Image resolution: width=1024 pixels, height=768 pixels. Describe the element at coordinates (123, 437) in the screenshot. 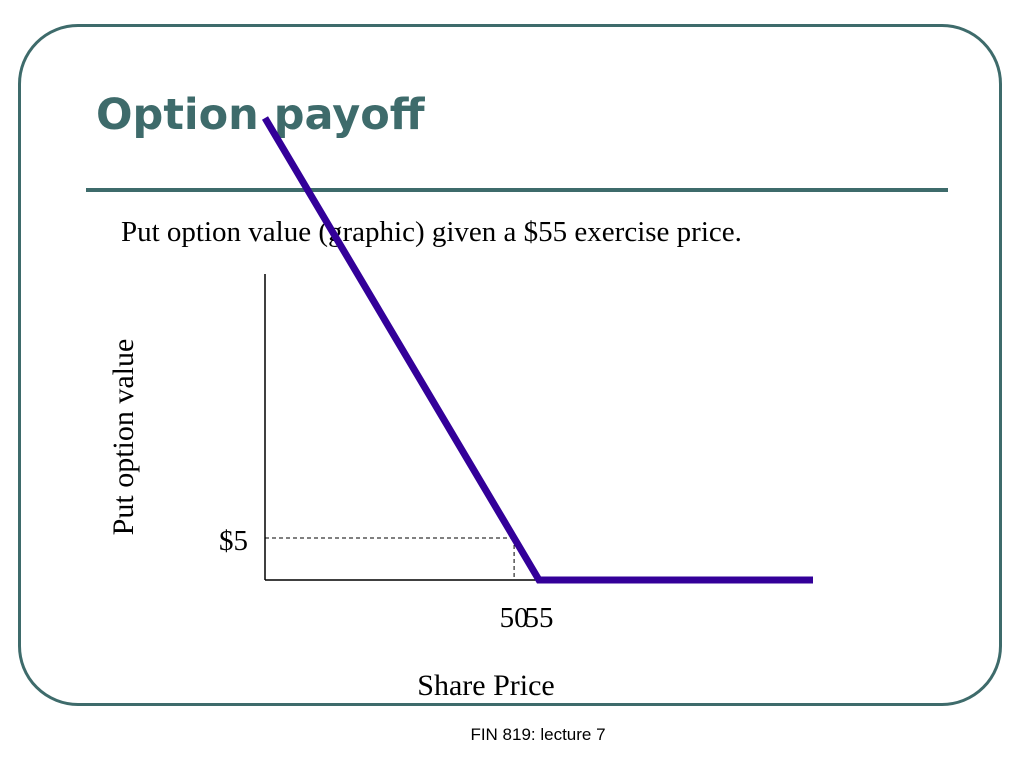

I see `y-axis-label: Put option value` at that location.